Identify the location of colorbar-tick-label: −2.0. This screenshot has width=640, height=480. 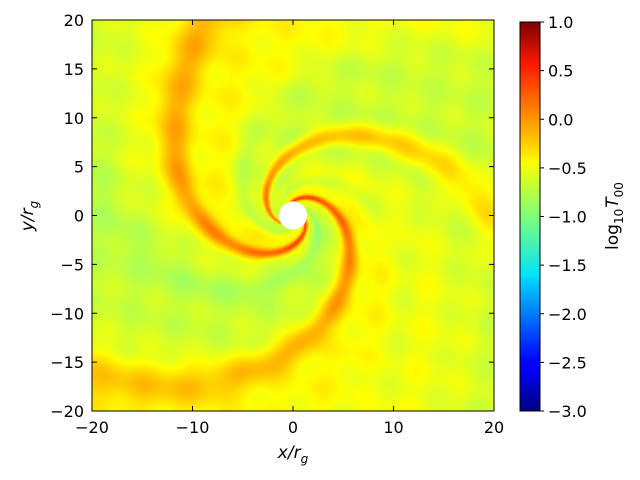
(567, 314).